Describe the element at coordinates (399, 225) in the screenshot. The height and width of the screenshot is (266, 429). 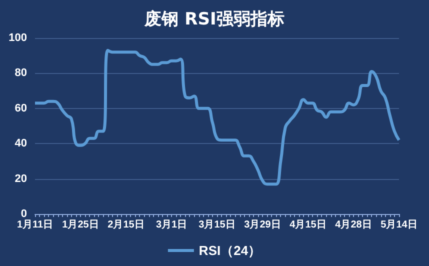
I see `x-tick-label: 5月14日` at that location.